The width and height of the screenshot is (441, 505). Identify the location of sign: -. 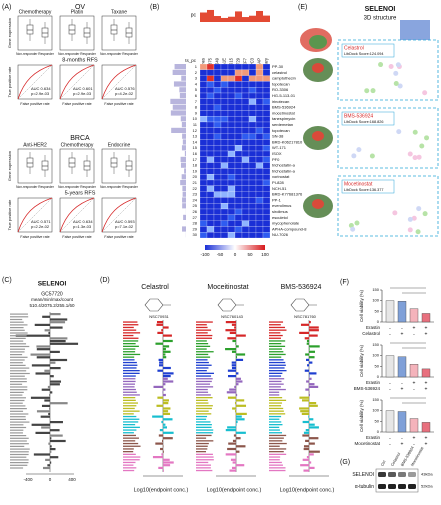
(414, 444).